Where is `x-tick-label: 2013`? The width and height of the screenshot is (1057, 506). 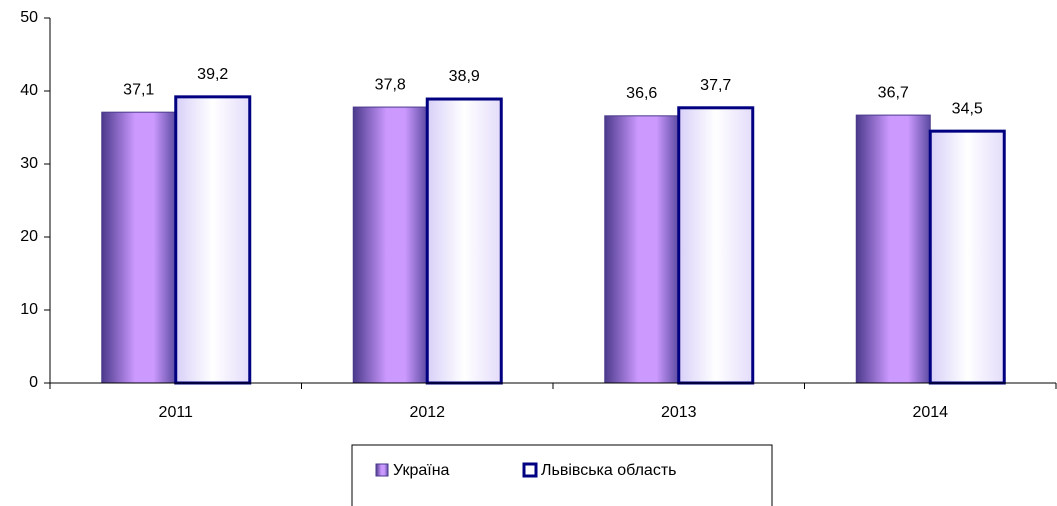
x-tick-label: 2013 is located at coordinates (679, 412).